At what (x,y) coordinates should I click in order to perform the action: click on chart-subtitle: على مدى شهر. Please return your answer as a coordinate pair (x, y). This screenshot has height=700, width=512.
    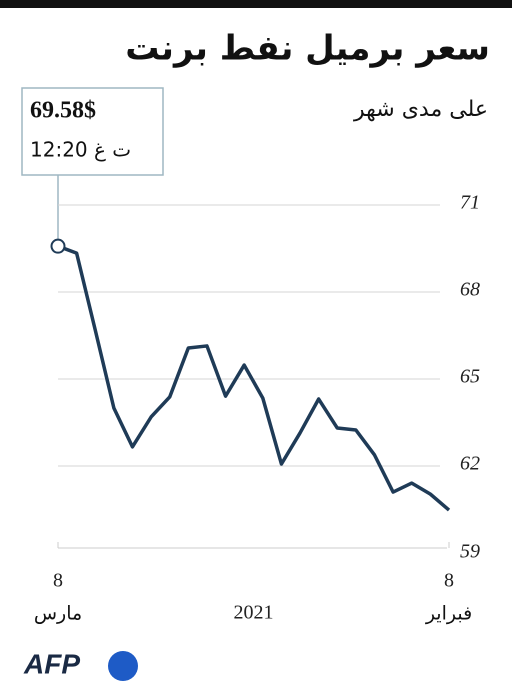
    Looking at the image, I should click on (420, 109).